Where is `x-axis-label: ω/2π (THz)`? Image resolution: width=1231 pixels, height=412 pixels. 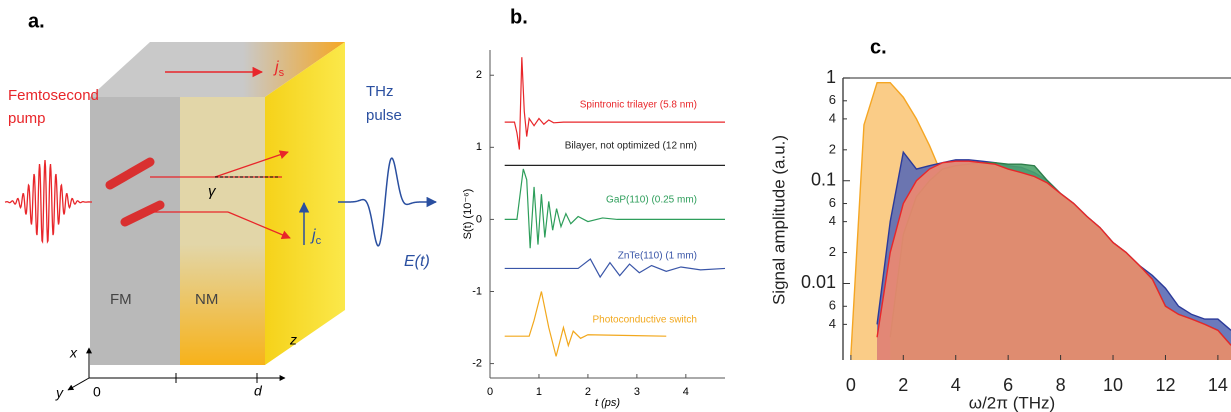 x-axis-label: ω/2π (THz) is located at coordinates (1012, 402).